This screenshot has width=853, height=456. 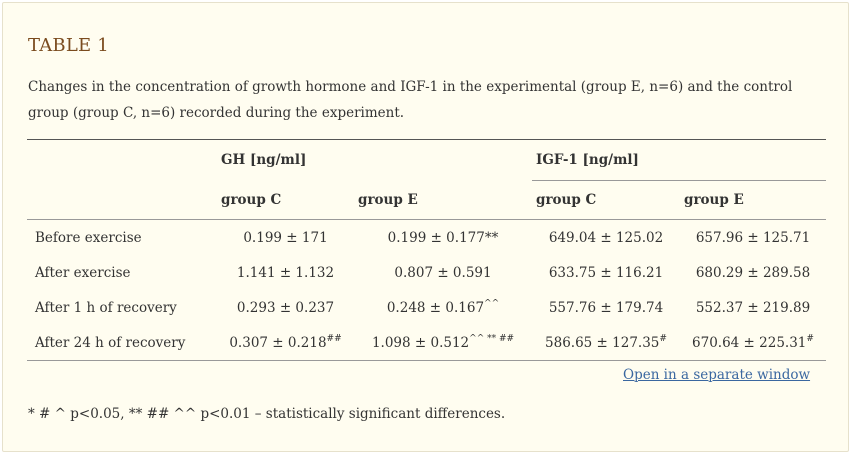 What do you see at coordinates (679, 160) in the screenshot?
I see `header-igf: IGF-1 [ng/ml]` at bounding box center [679, 160].